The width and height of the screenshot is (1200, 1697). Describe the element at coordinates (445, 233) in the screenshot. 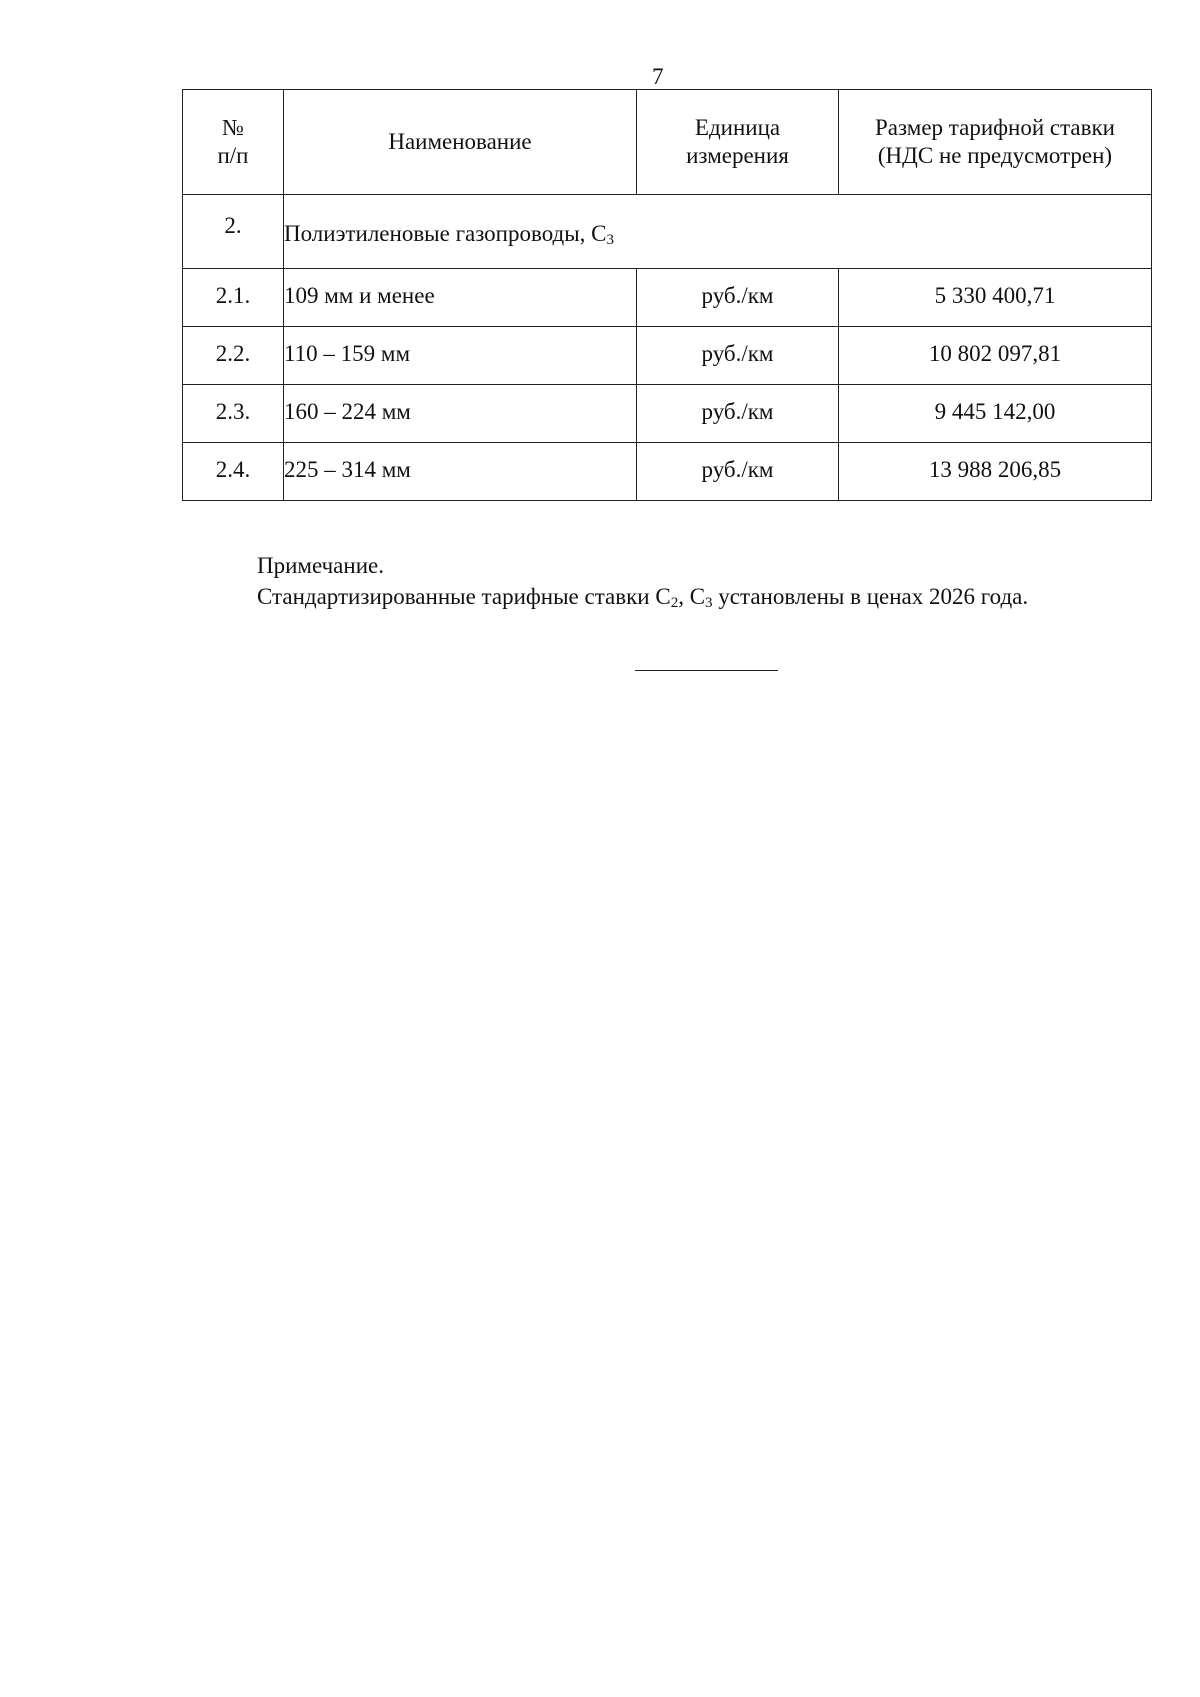

I see `section-name-text: Полиэтиленовые газопроводы, С` at that location.